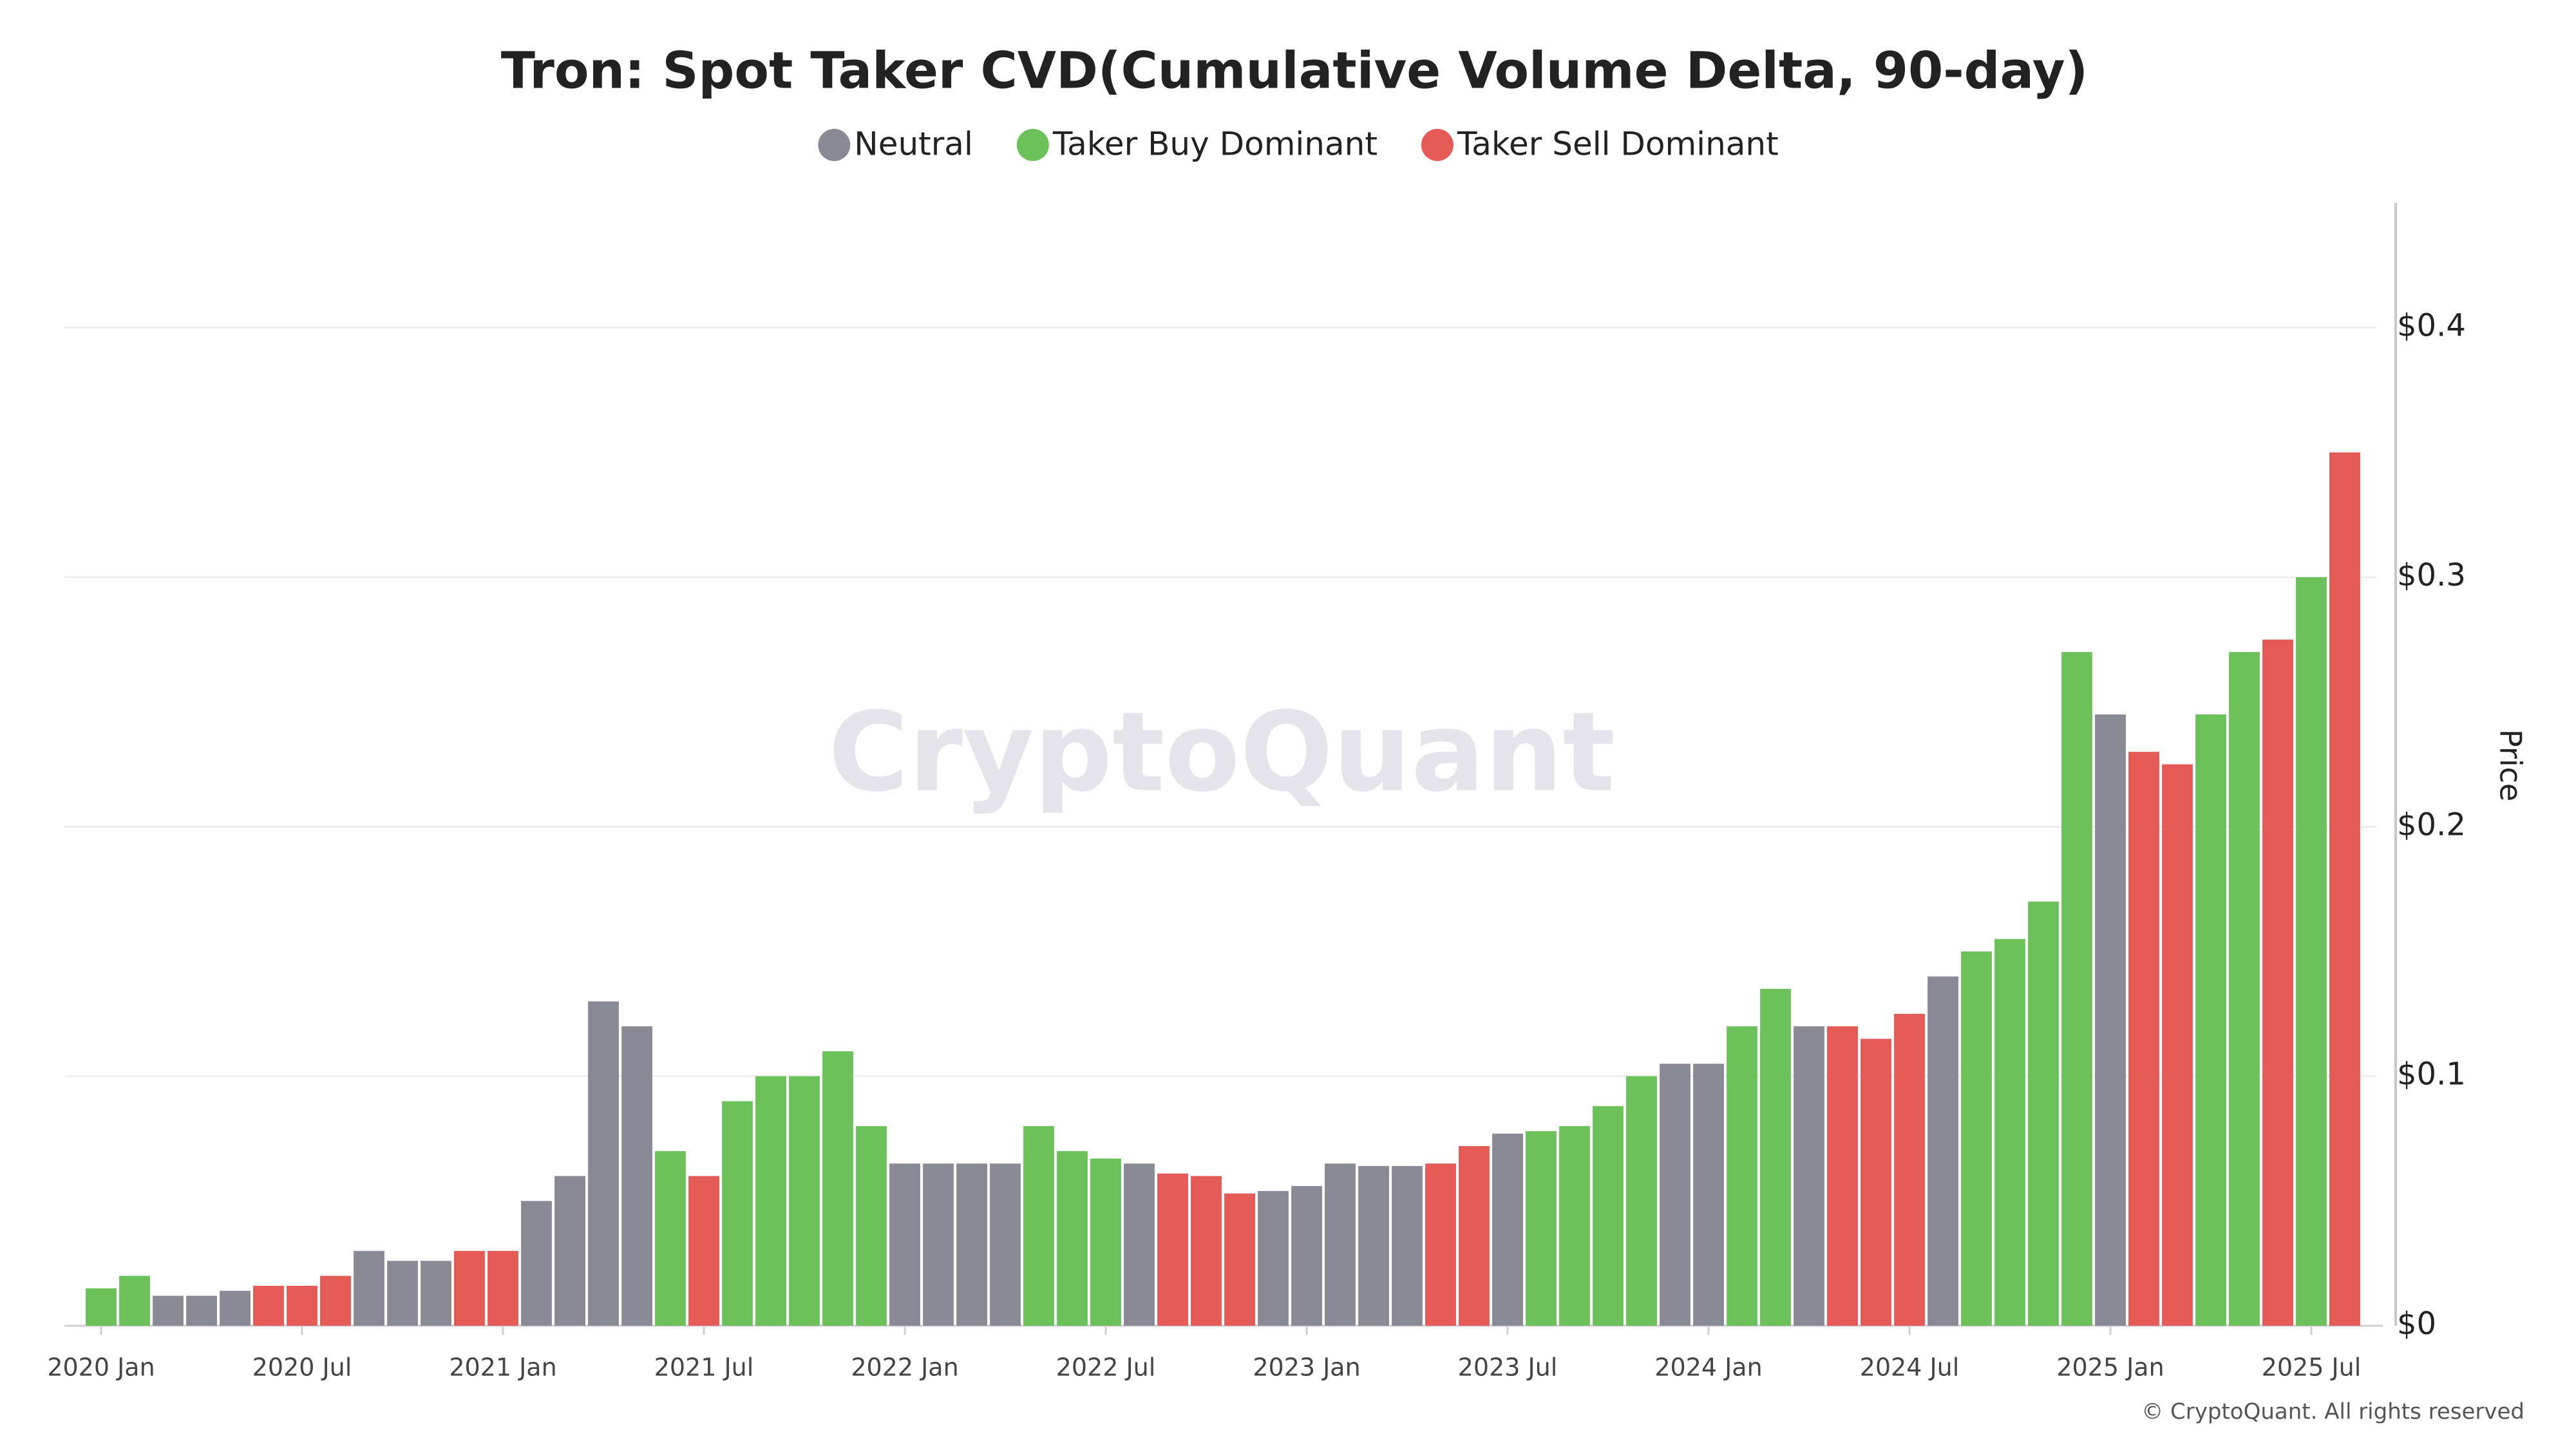 This screenshot has height=1452, width=2576. I want to click on legend-item: Neutral, so click(895, 144).